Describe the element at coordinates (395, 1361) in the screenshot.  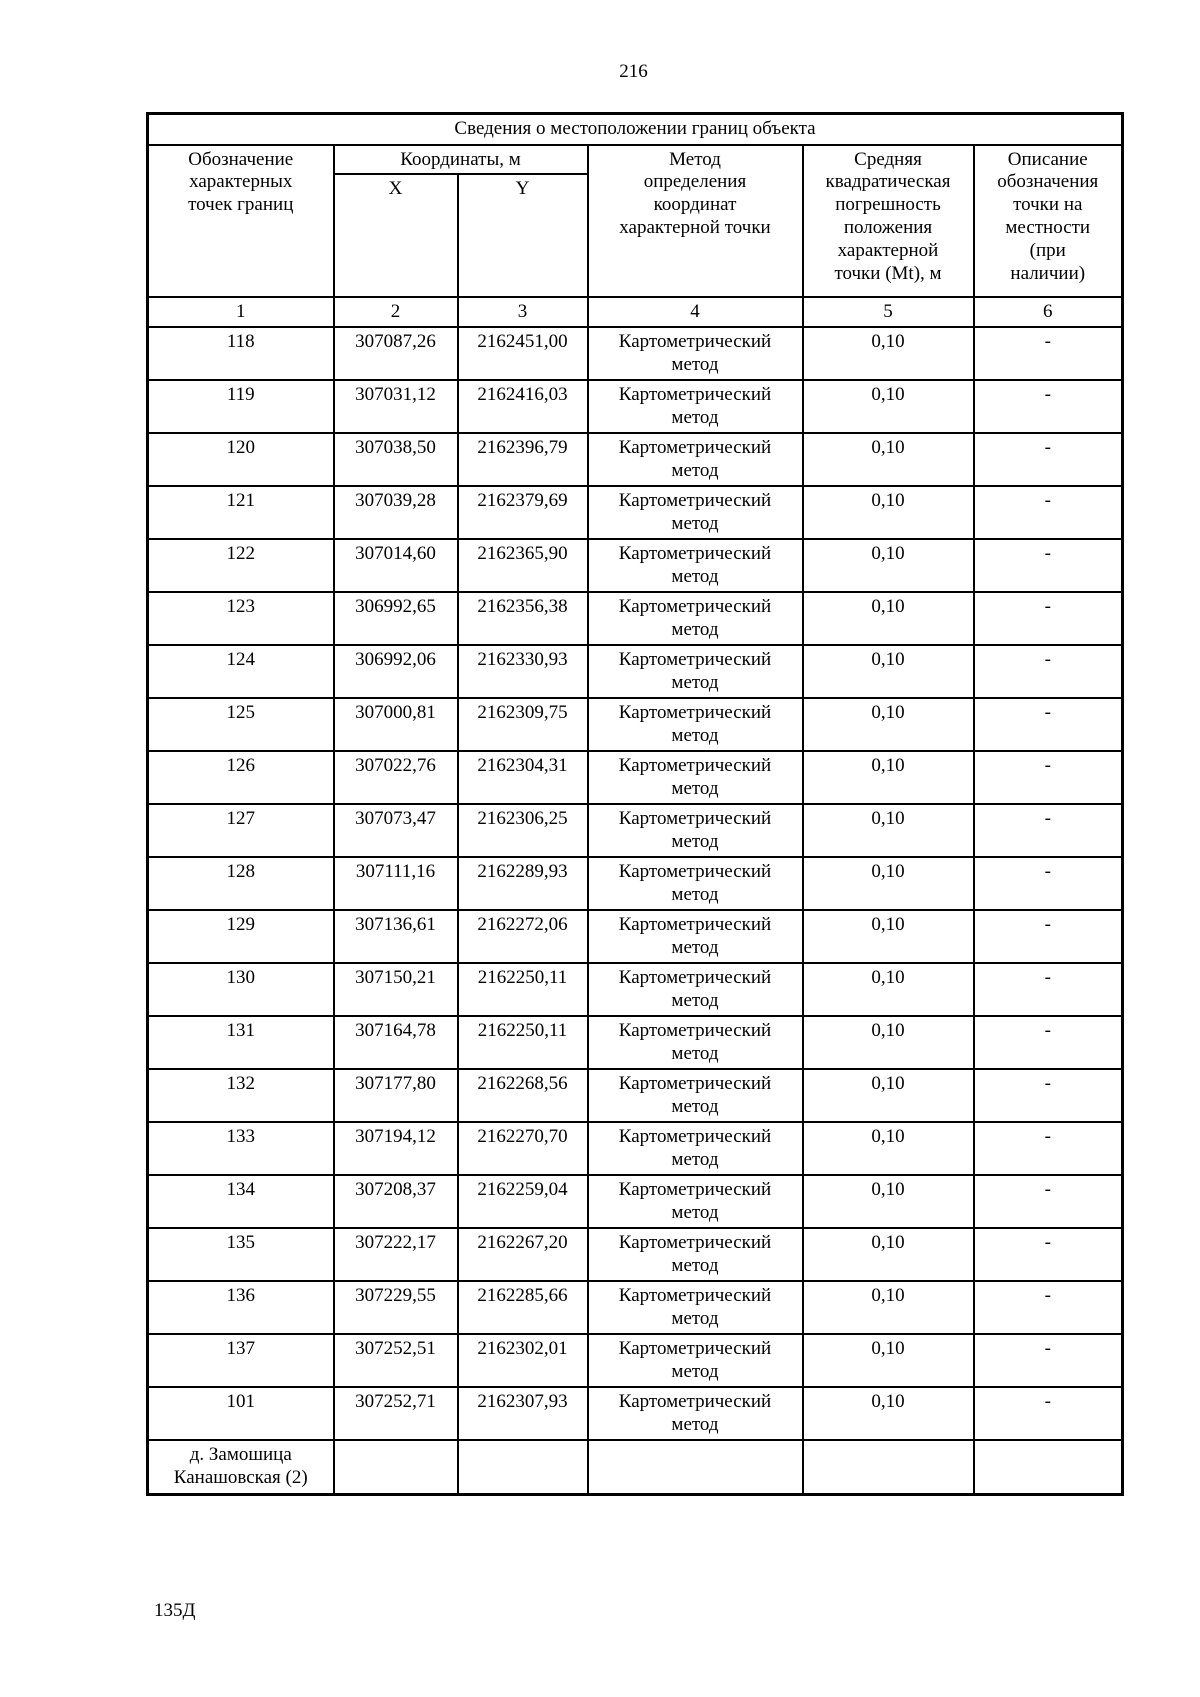
I see `coordinate-x-cell: 307252,51` at that location.